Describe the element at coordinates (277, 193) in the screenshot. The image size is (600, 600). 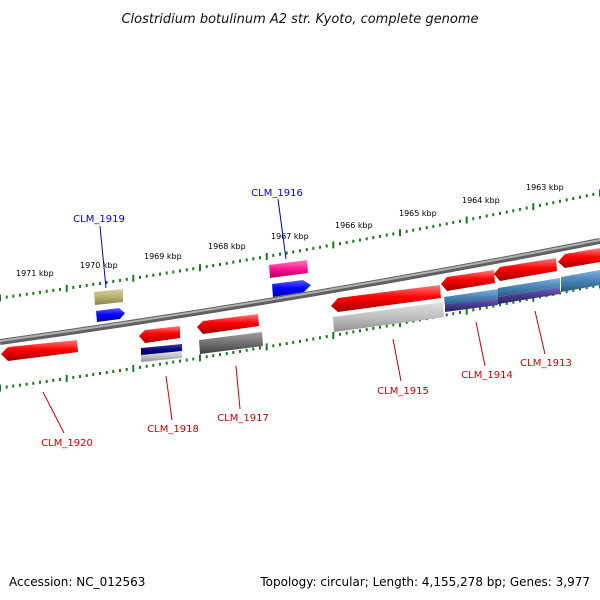
I see `label-CLM_1916: CLM_1916` at that location.